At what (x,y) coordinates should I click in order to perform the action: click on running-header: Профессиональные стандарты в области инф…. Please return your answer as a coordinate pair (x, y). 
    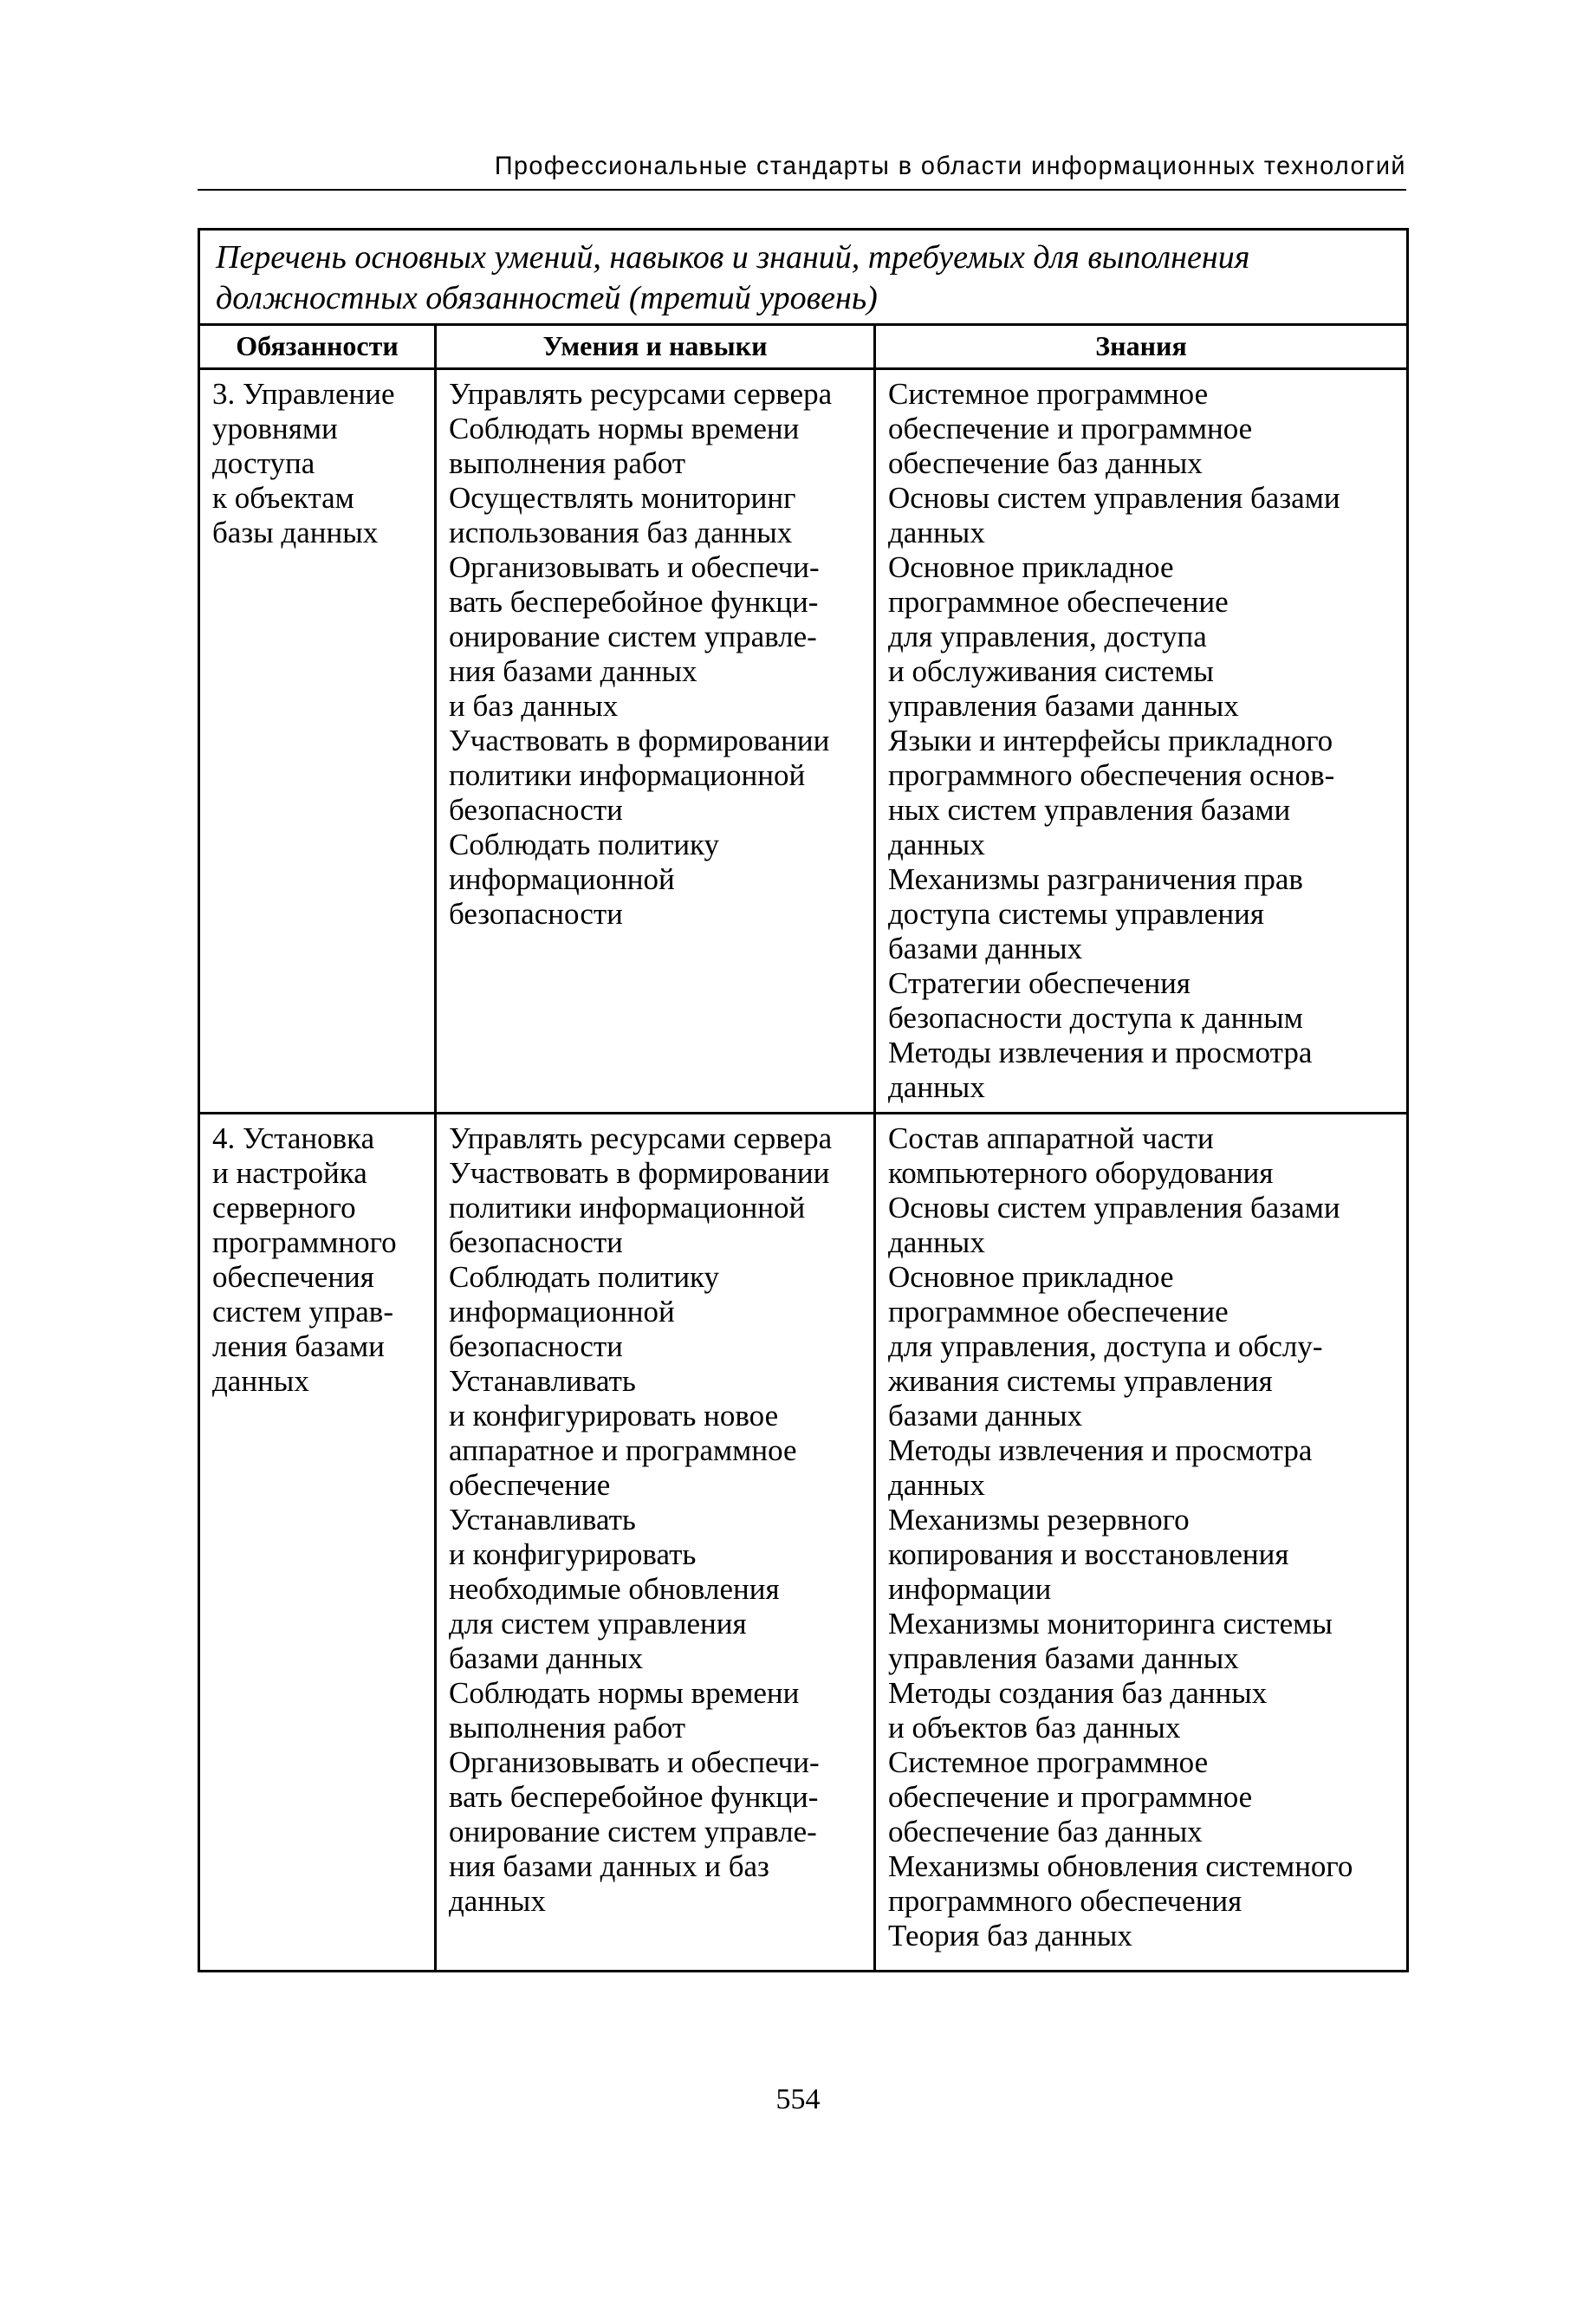
    Looking at the image, I should click on (802, 172).